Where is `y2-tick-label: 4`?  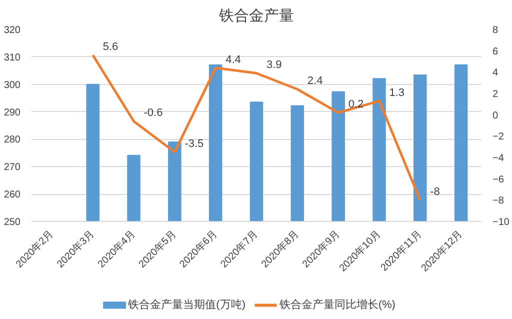 y2-tick-label: 4 is located at coordinates (495, 73).